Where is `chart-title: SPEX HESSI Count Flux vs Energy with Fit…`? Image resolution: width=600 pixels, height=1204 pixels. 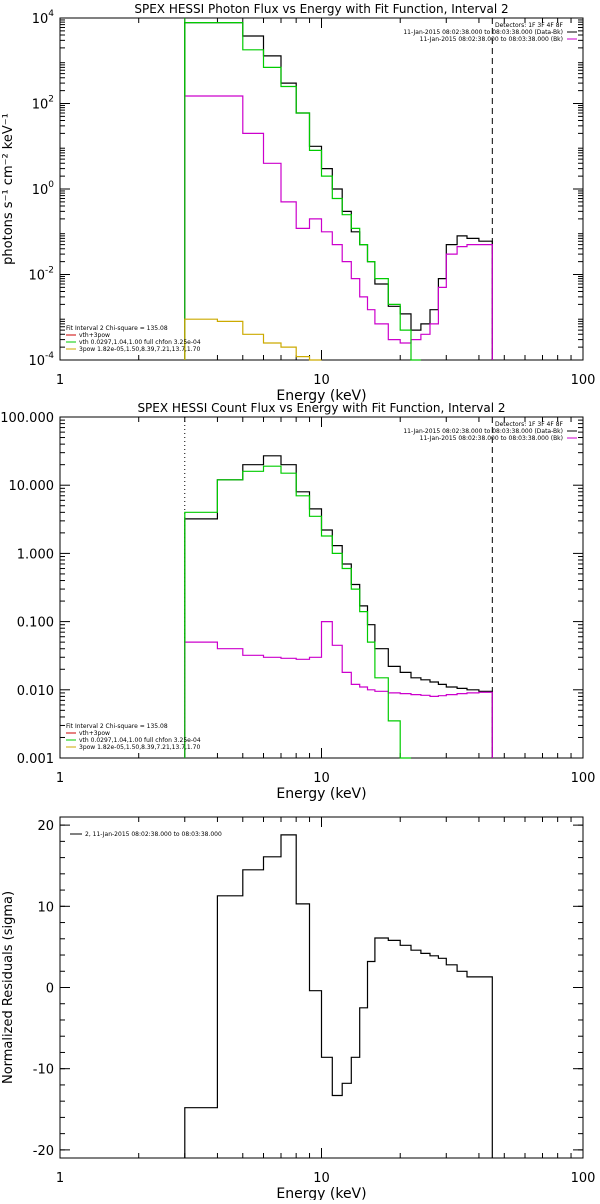 chart-title: SPEX HESSI Count Flux vs Energy with Fit… is located at coordinates (321, 408).